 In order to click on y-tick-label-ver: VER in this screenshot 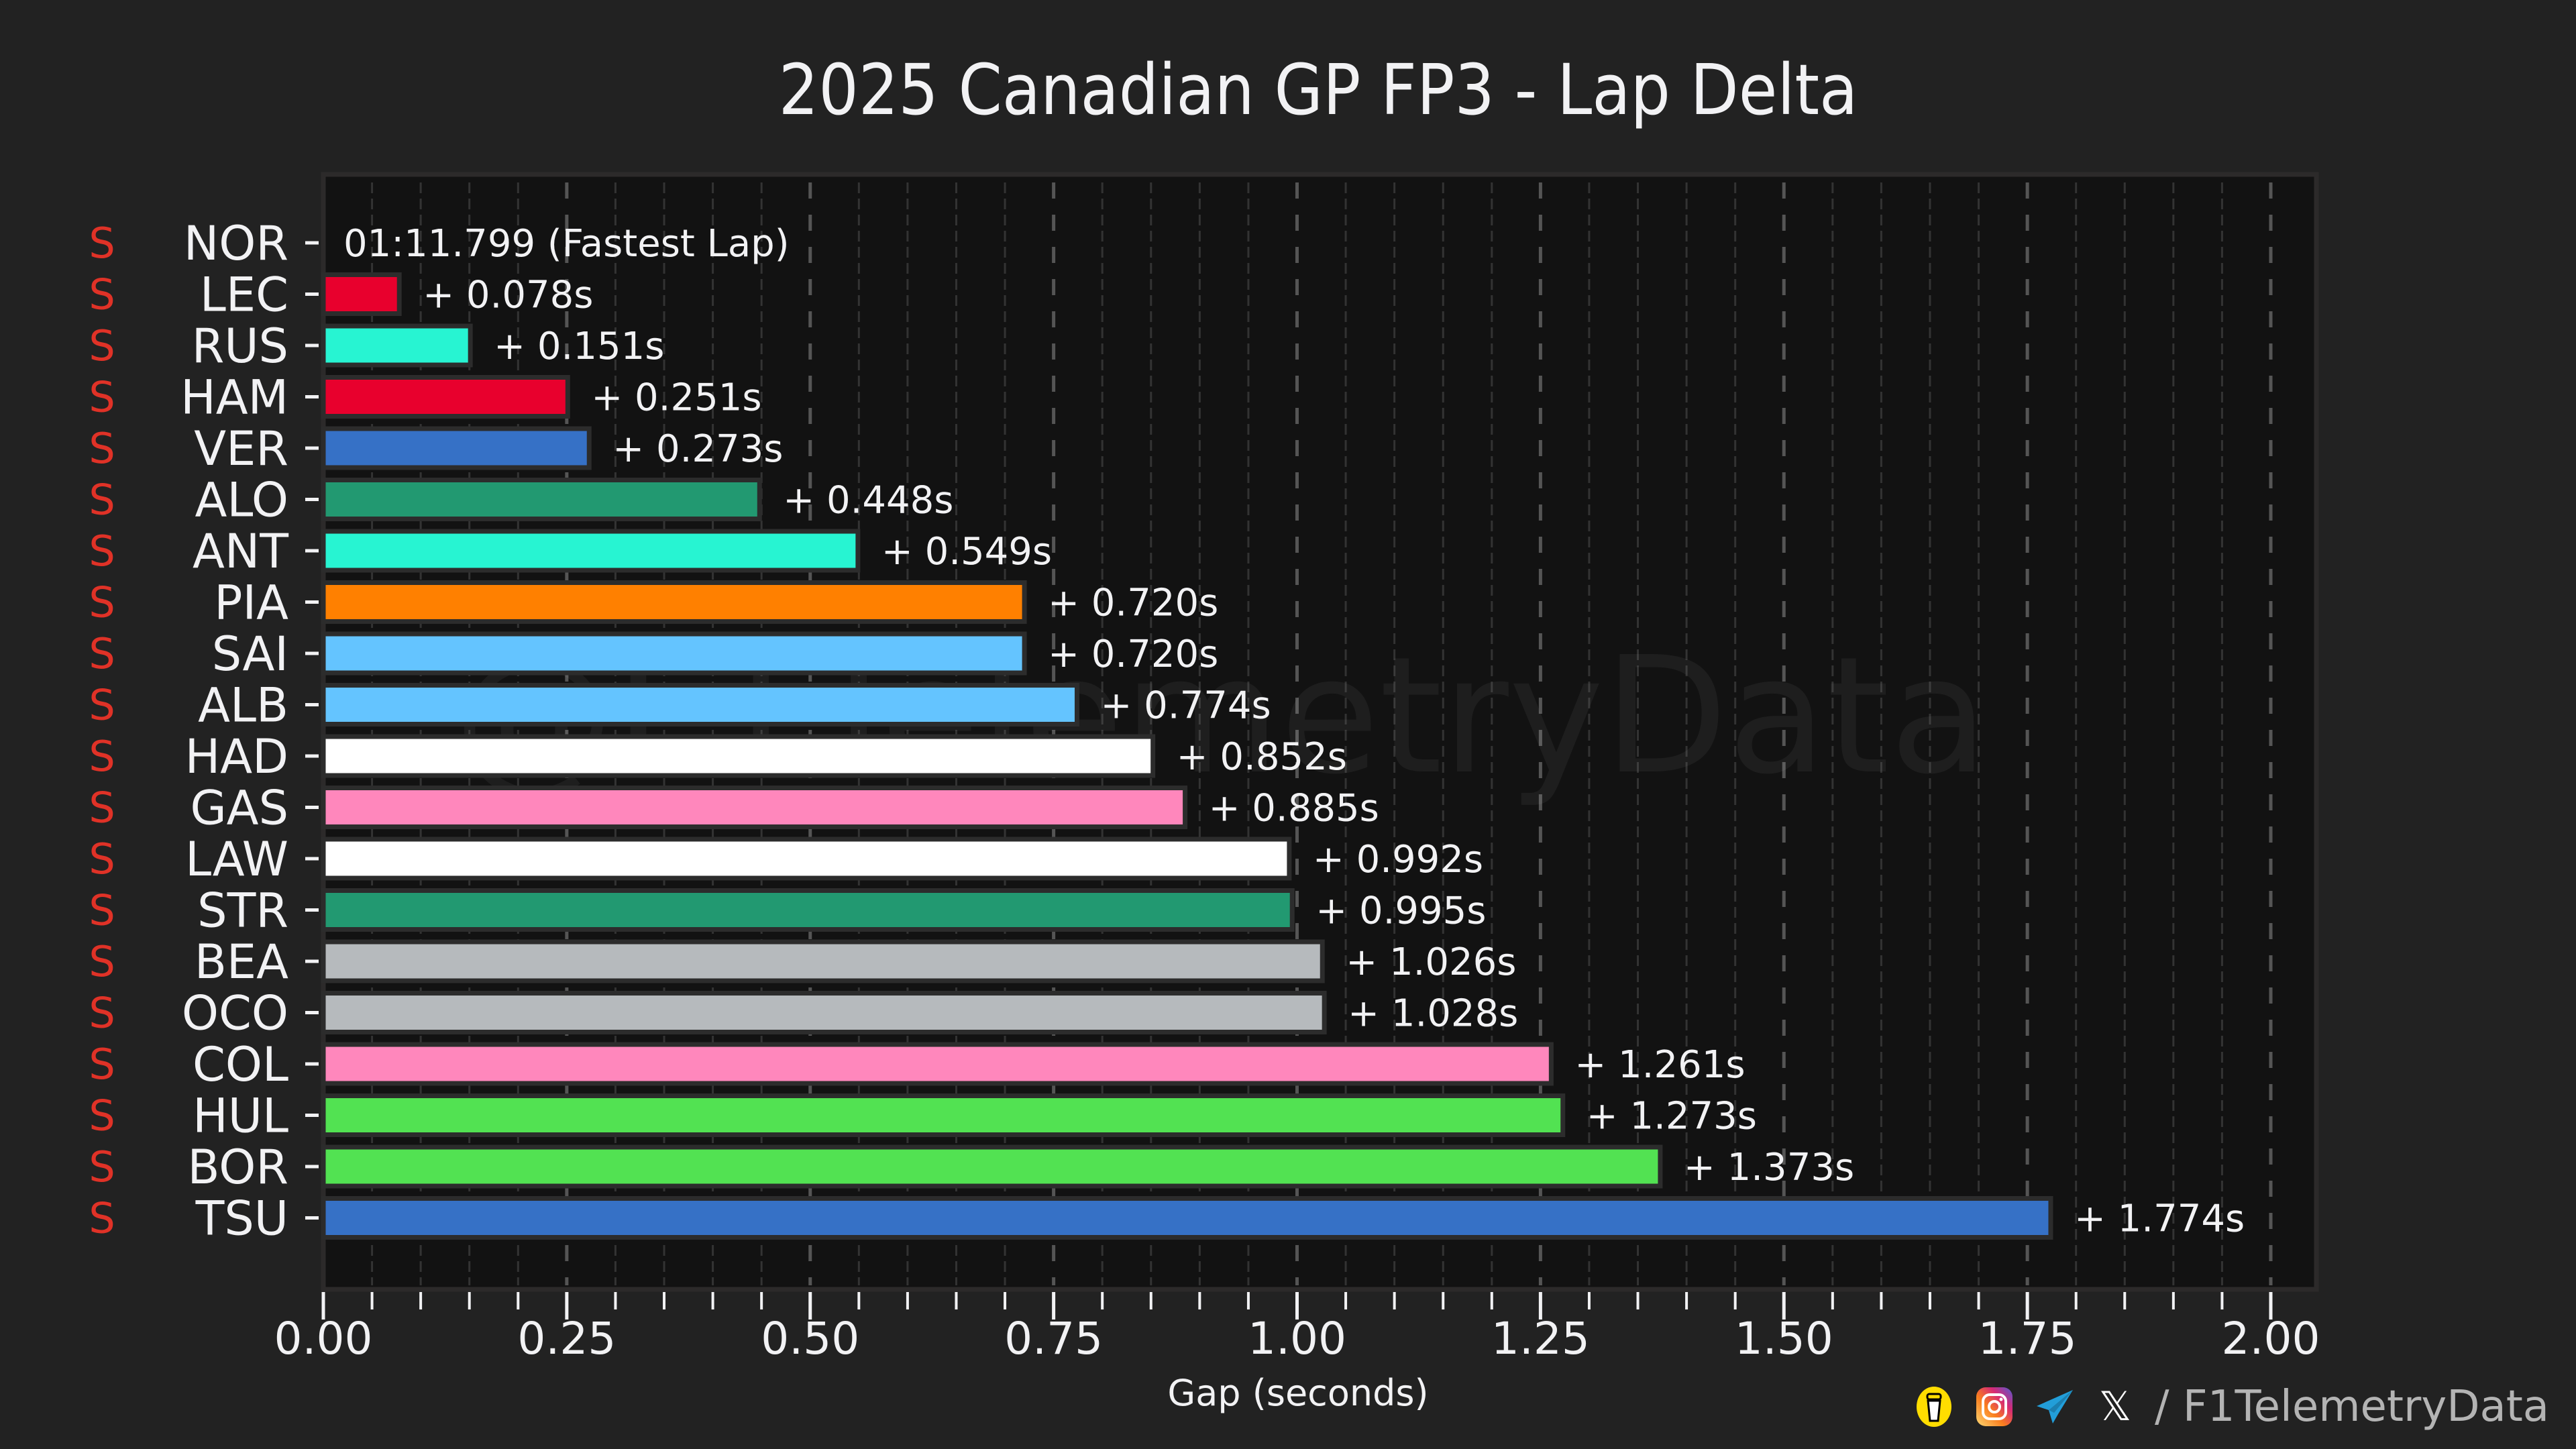, I will do `click(241, 448)`.